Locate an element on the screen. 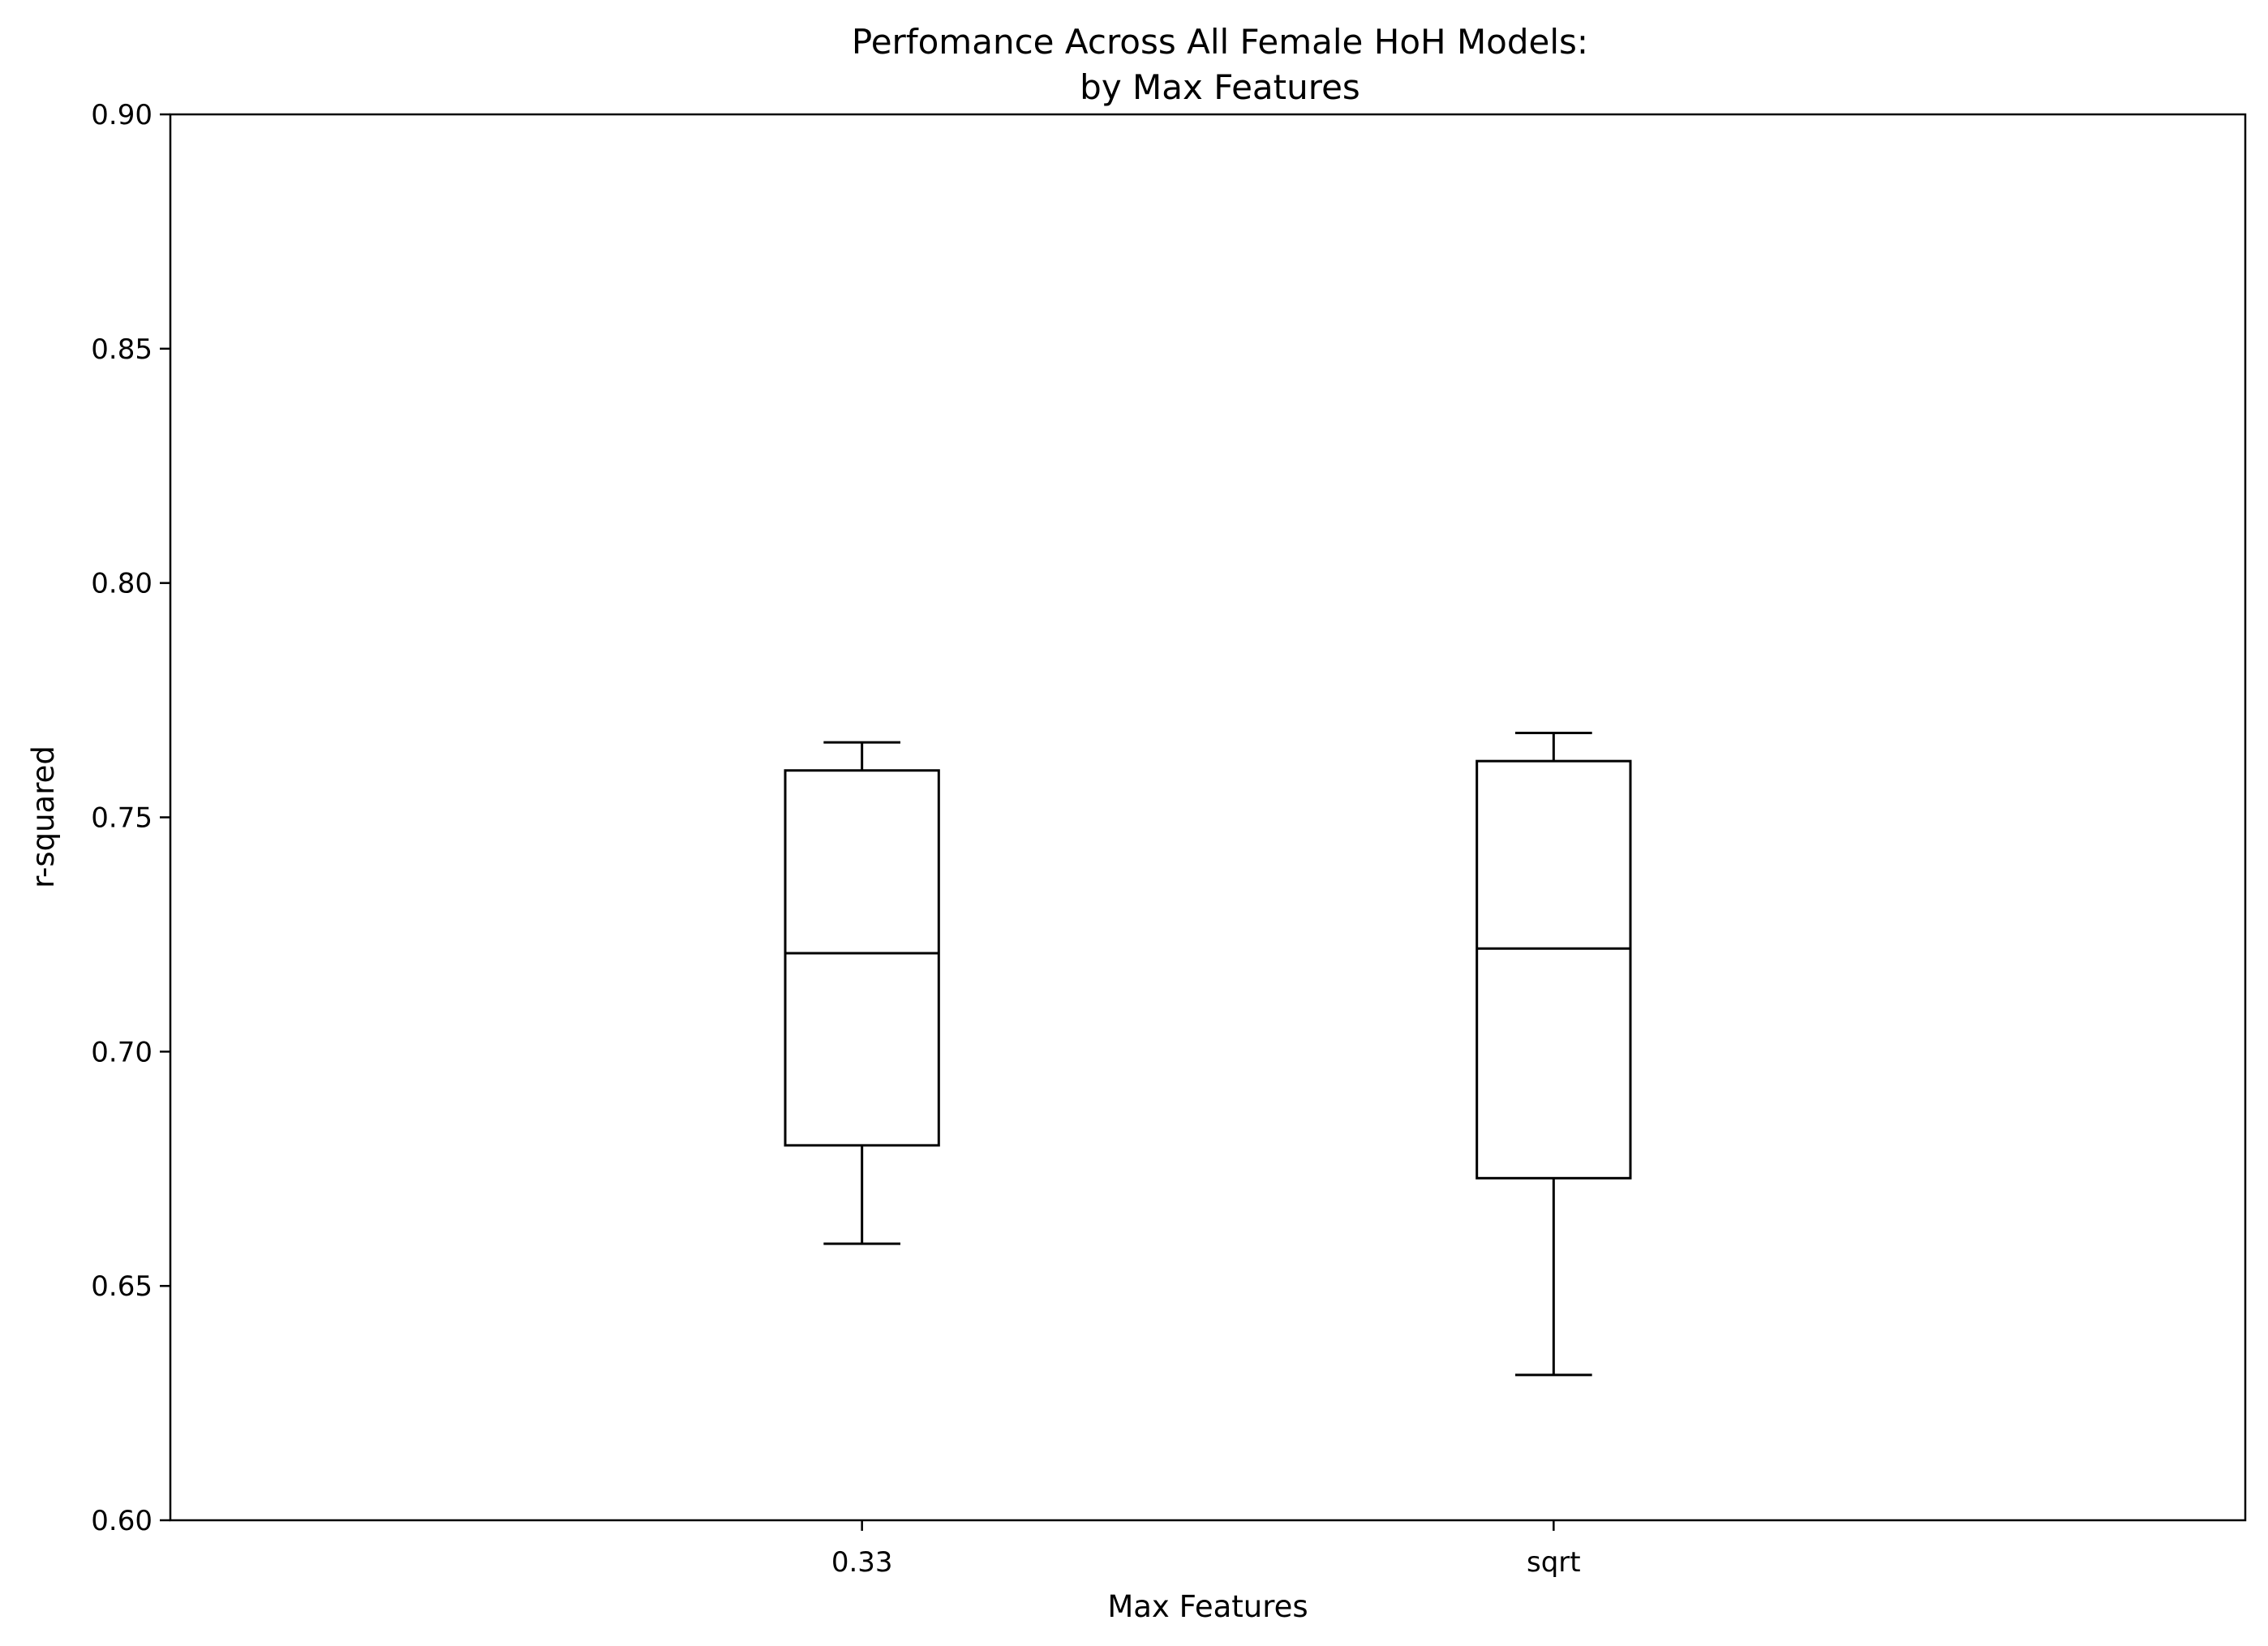 This screenshot has width=2268, height=1646. y-tick-label: 0.90 is located at coordinates (121, 115).